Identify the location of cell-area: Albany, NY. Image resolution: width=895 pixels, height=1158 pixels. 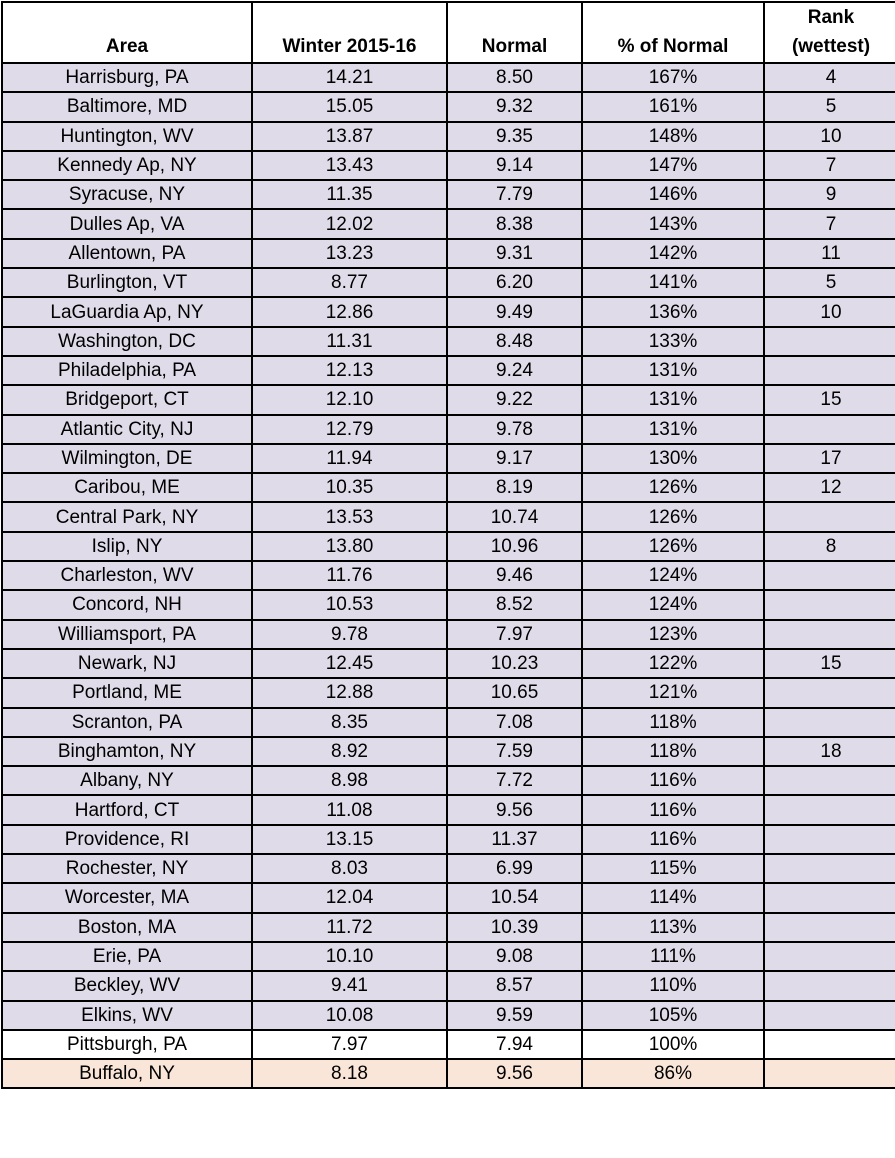
(127, 781).